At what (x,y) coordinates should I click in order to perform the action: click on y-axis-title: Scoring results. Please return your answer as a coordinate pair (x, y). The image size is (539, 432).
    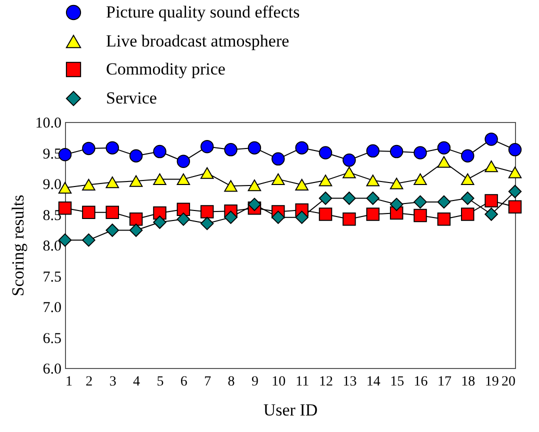
    Looking at the image, I should click on (18, 245).